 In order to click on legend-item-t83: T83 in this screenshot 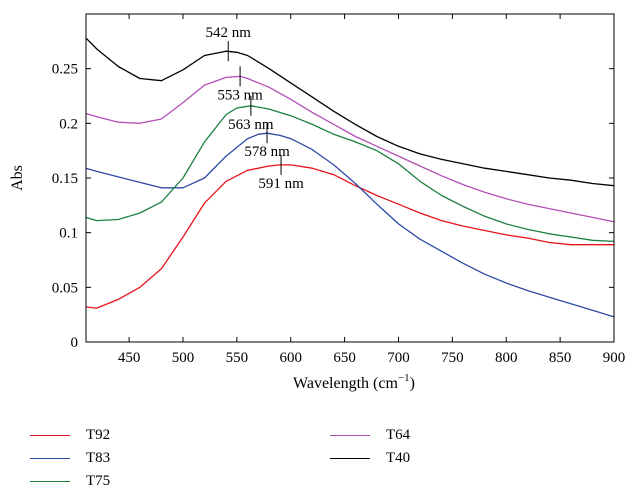, I will do `click(70, 458)`.